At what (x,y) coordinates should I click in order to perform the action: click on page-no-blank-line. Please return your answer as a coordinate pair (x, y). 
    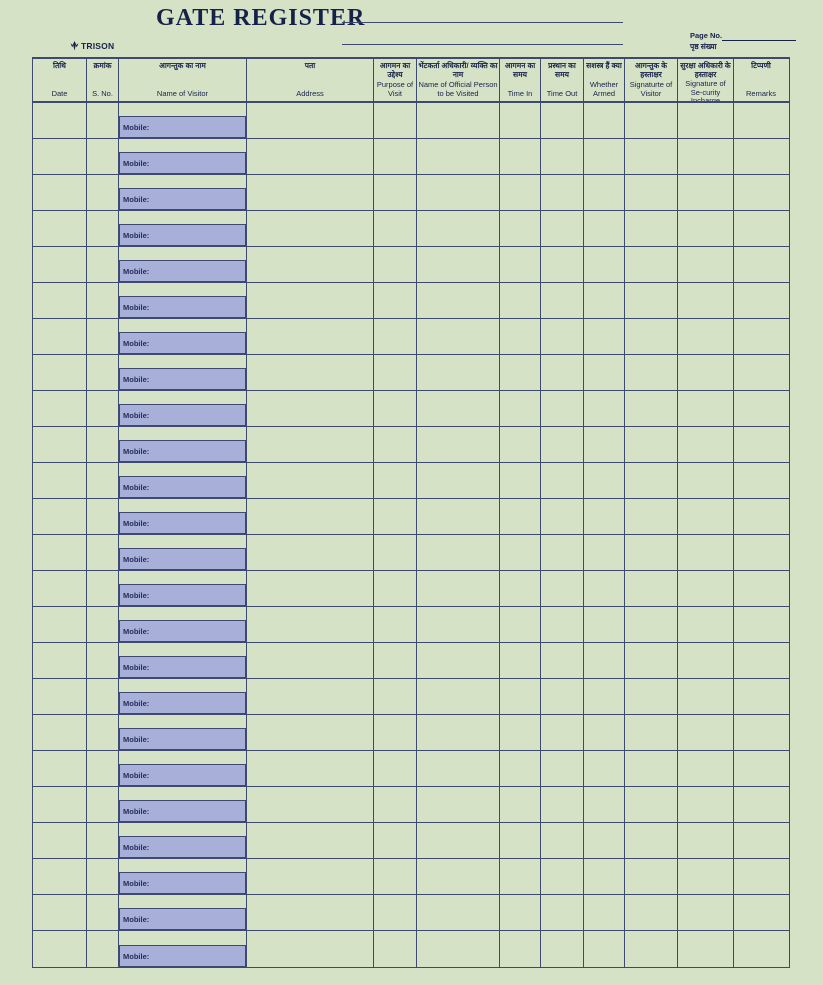
    Looking at the image, I should click on (759, 36).